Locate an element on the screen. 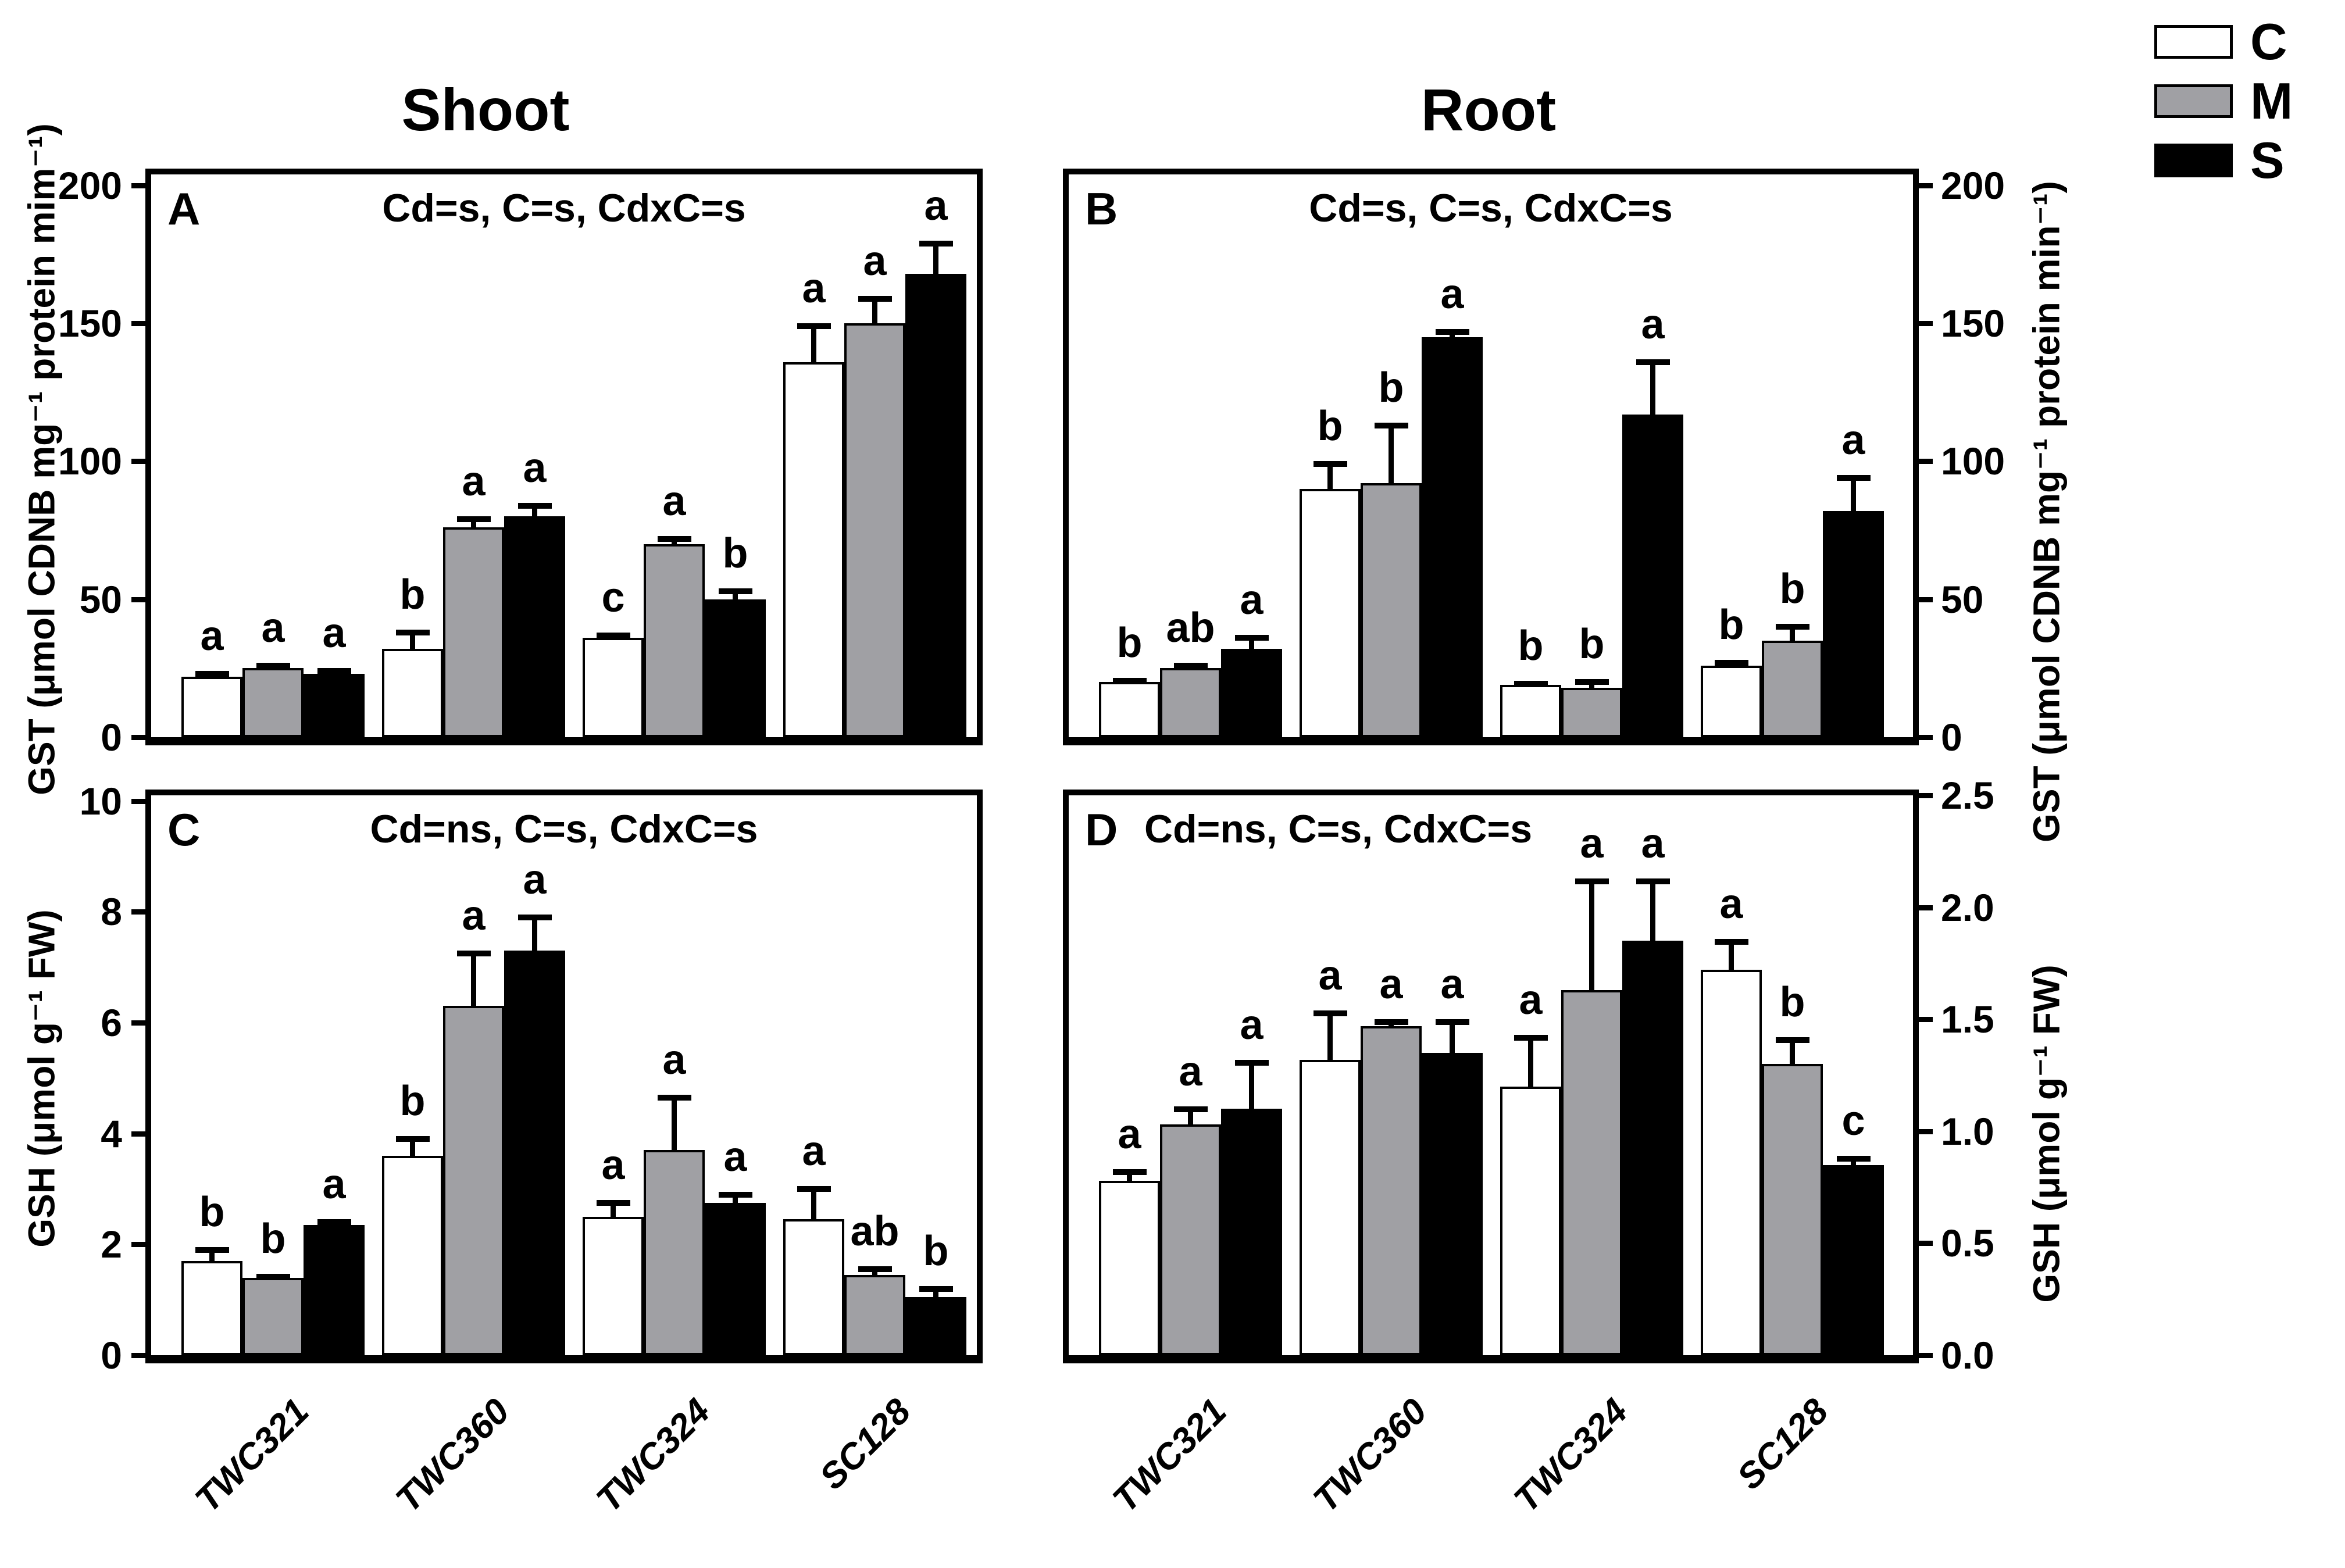  significance-letter-C-SC128-C: a is located at coordinates (814, 1151).